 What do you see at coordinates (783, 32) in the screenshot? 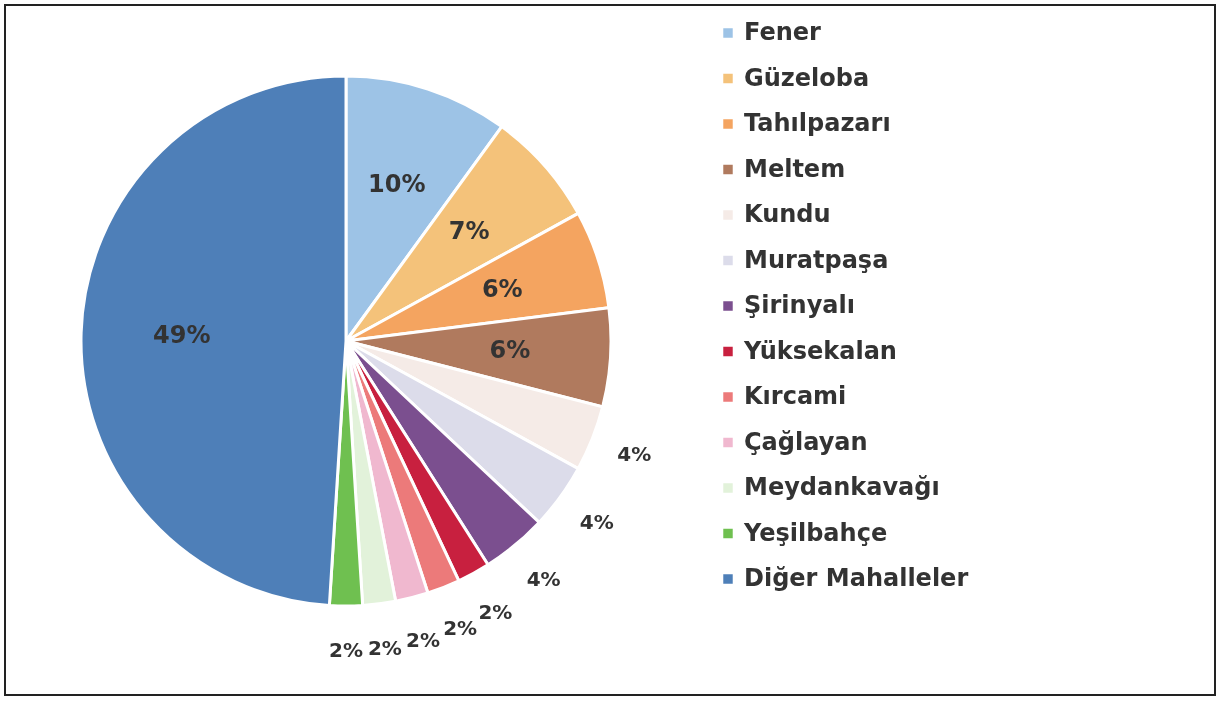
I see `legend-label: Fener` at bounding box center [783, 32].